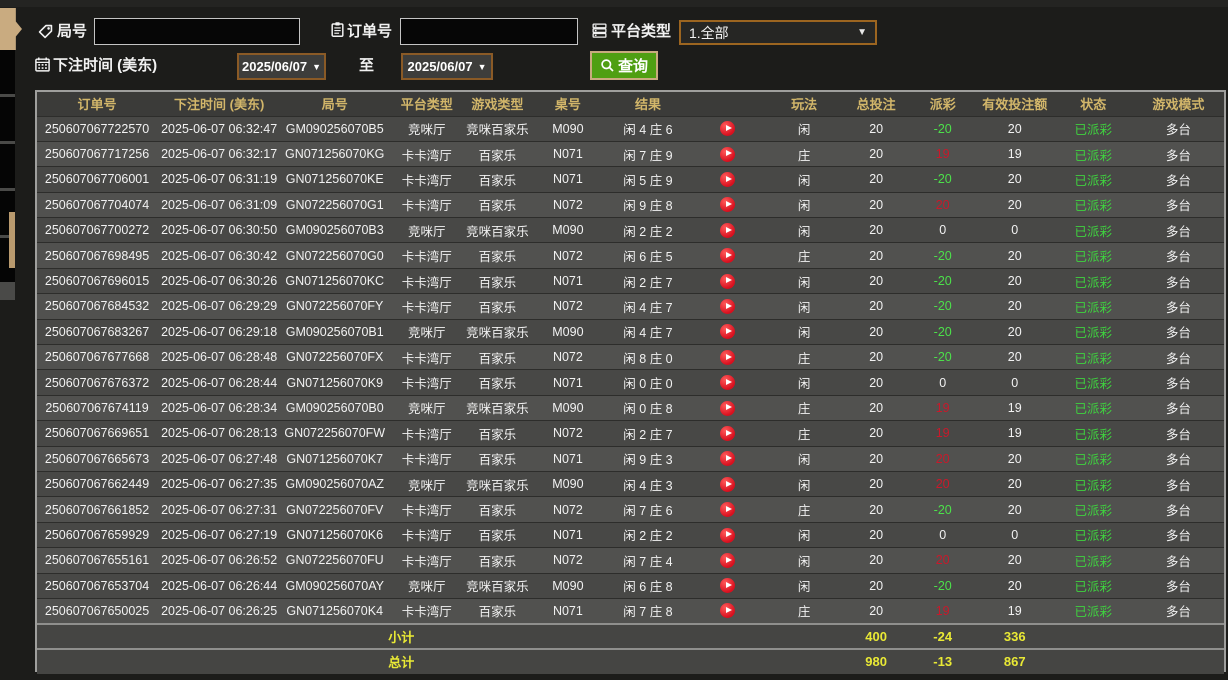  What do you see at coordinates (97, 280) in the screenshot?
I see `cell-order-no: 250607067696015` at bounding box center [97, 280].